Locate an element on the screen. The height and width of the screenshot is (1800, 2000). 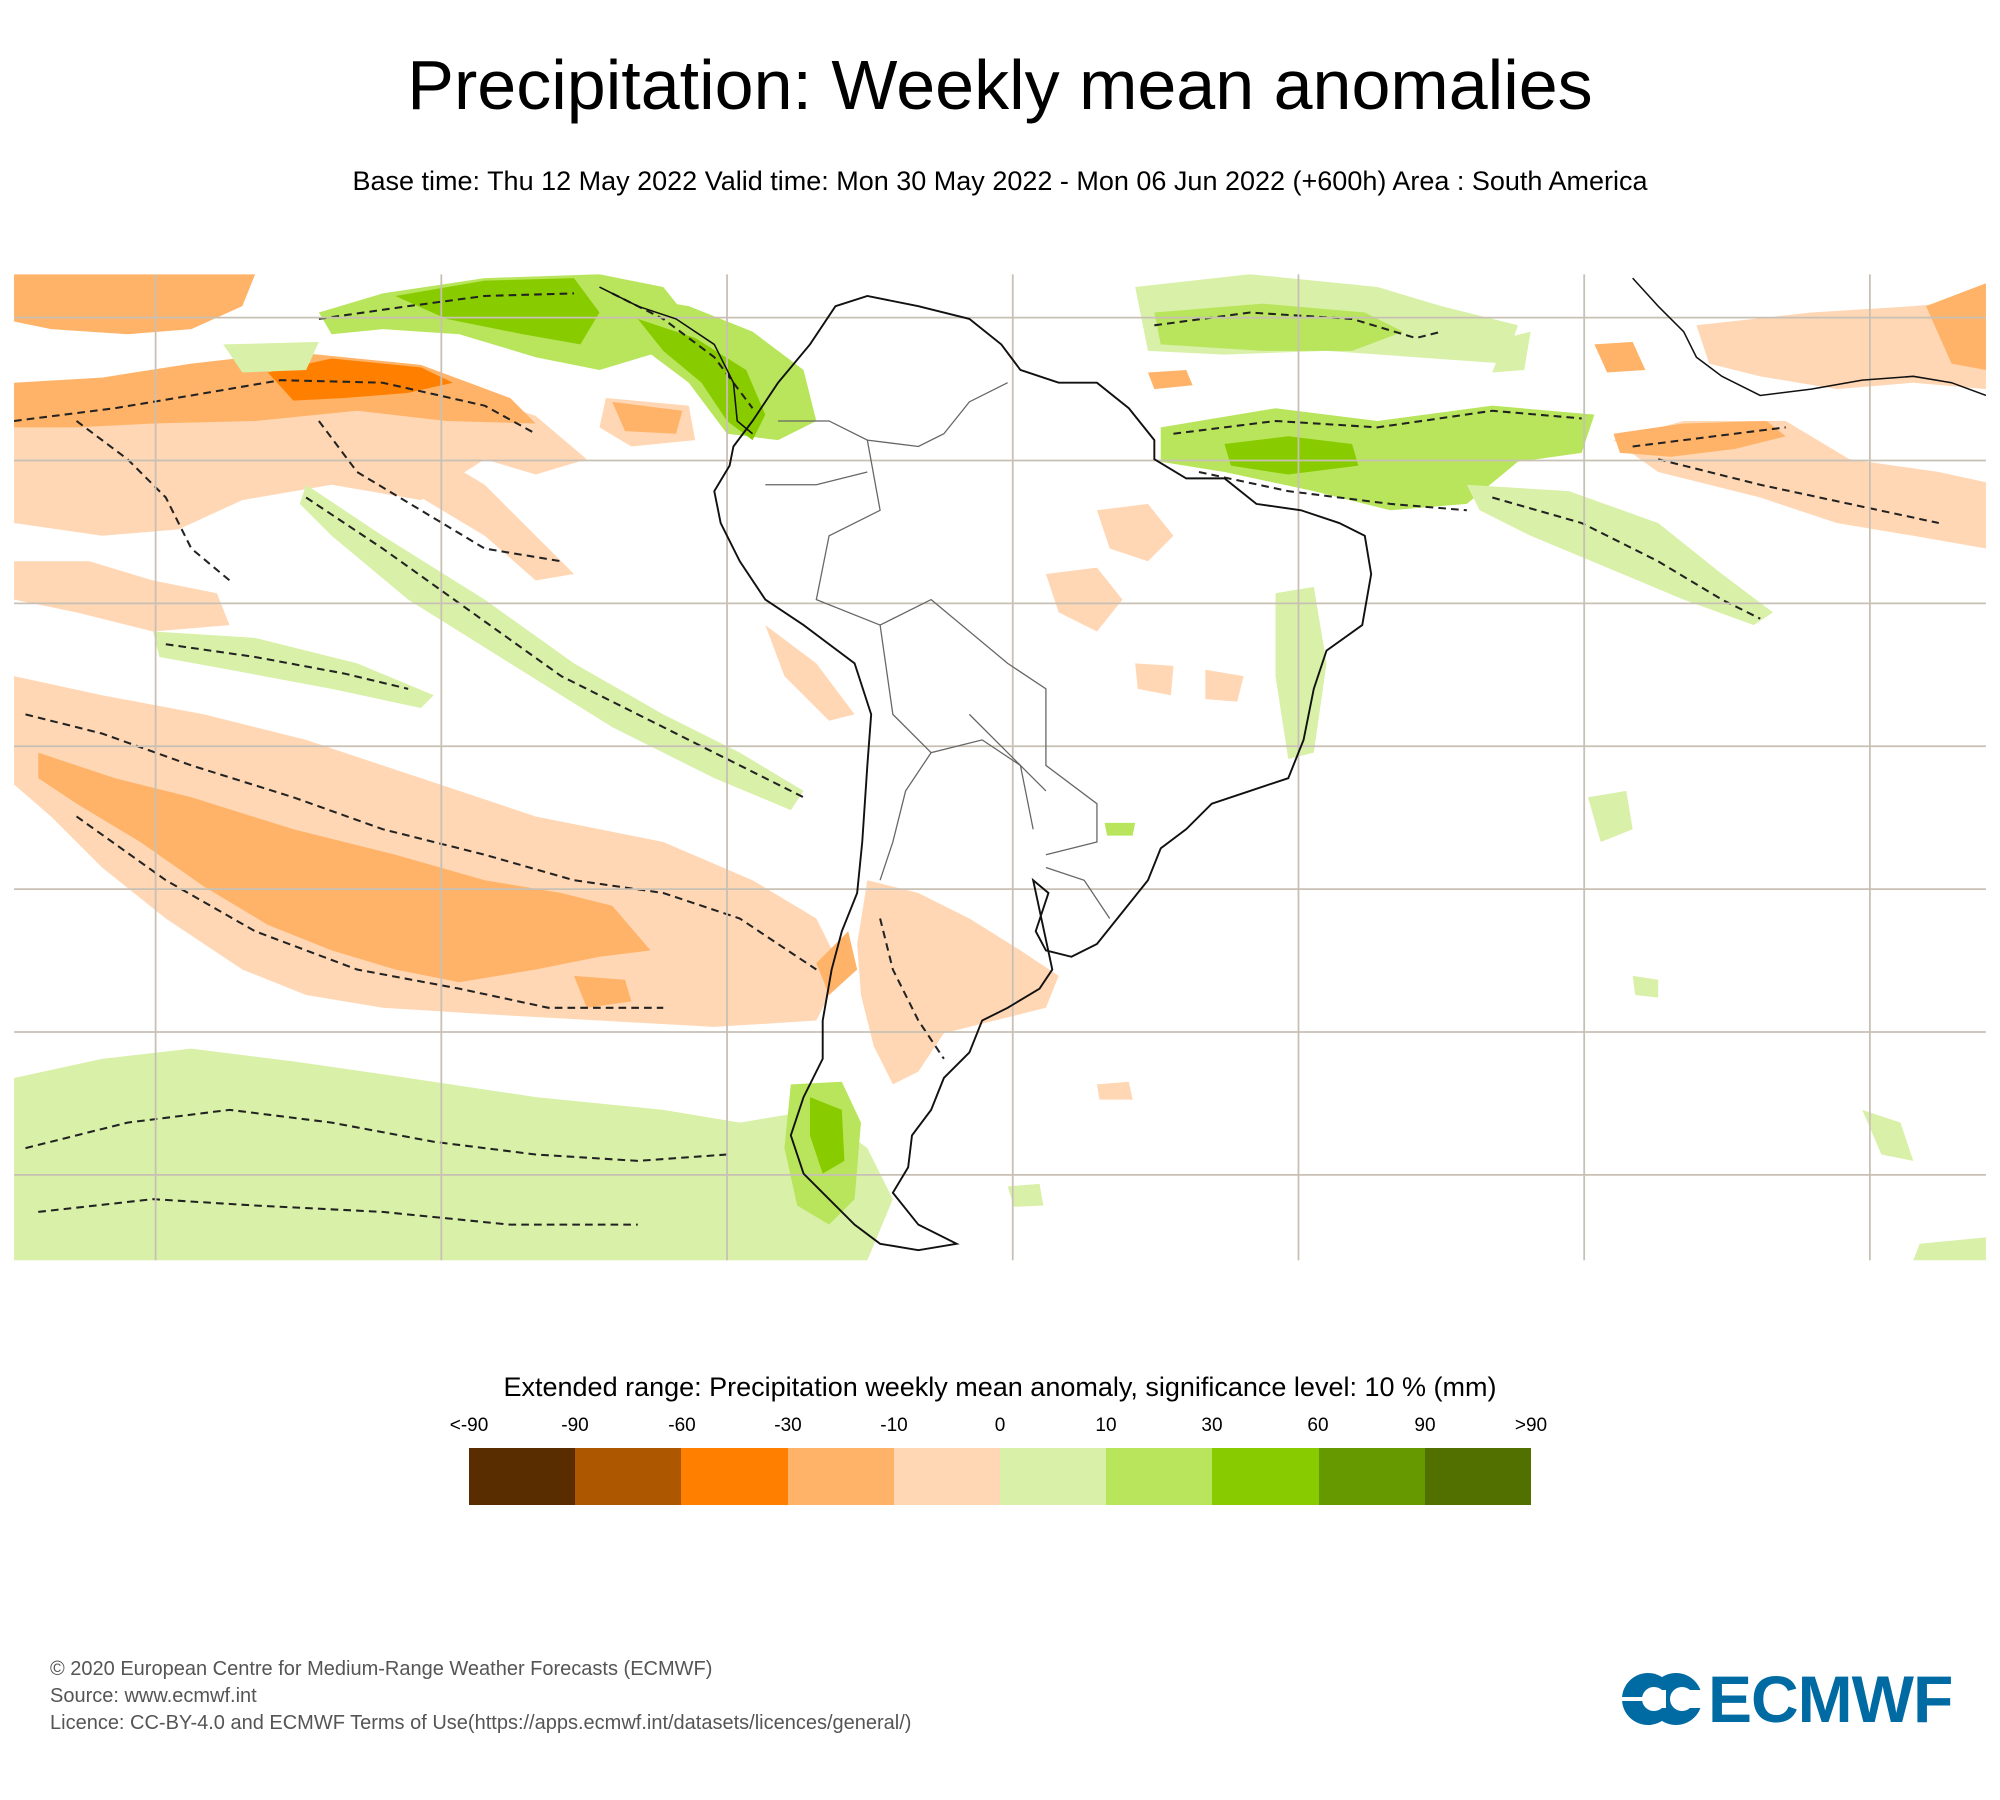
legend-label: -30 is located at coordinates (788, 1425).